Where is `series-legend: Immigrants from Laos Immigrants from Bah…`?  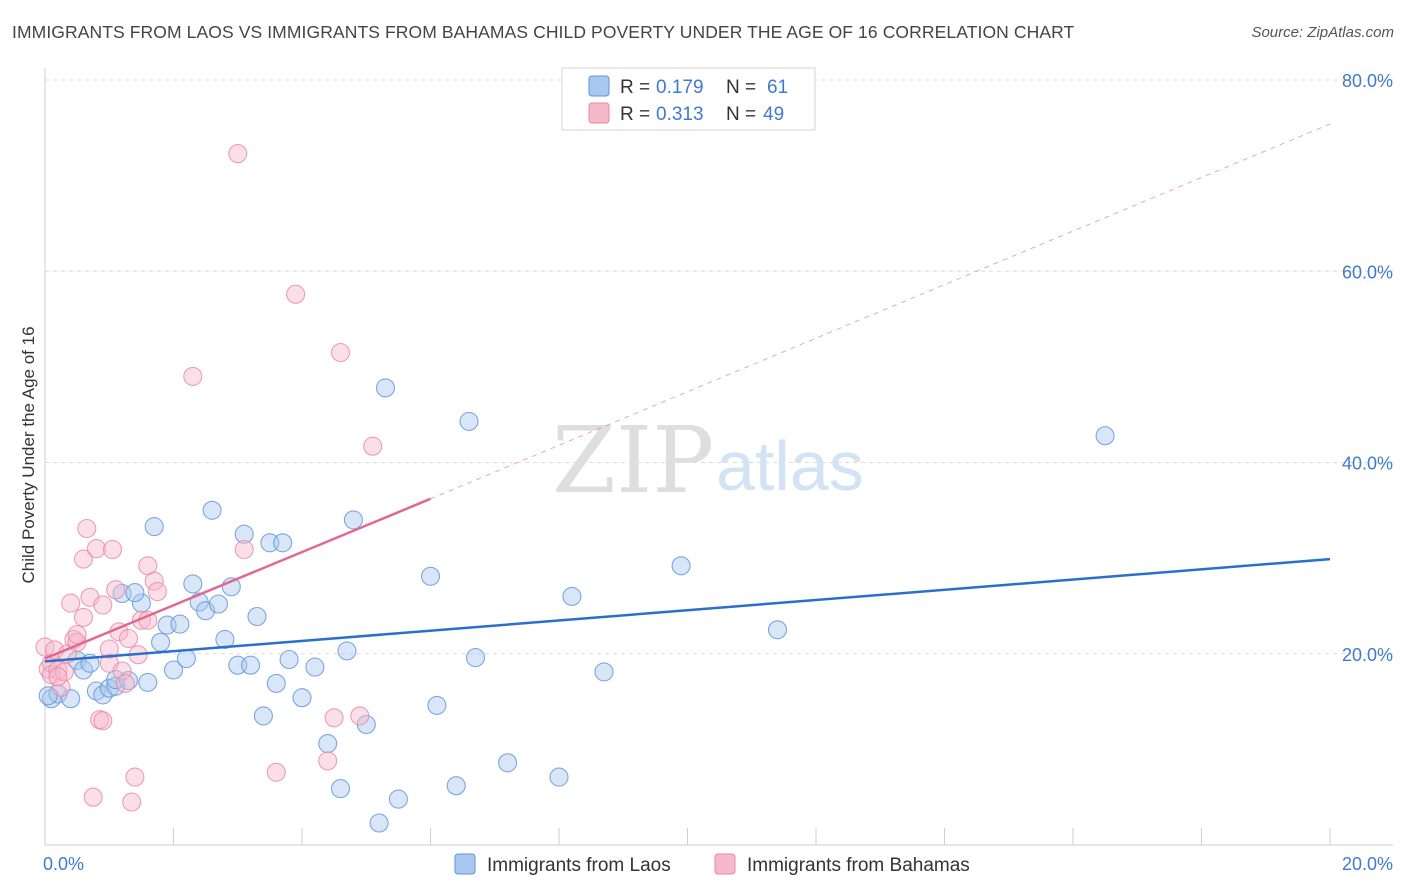
series-legend: Immigrants from Laos Immigrants from Bah… is located at coordinates (712, 864).